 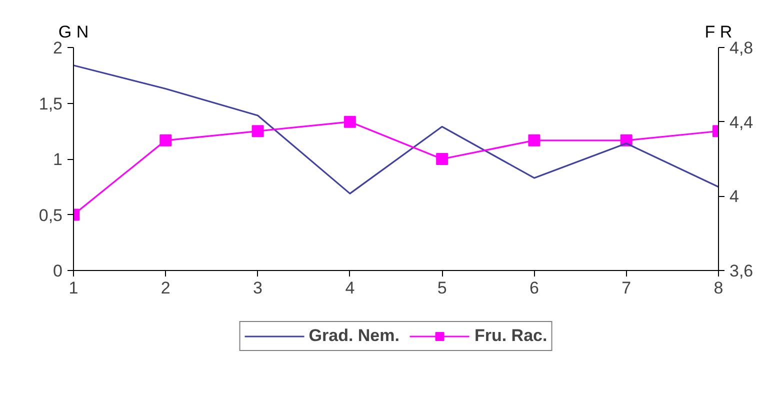 What do you see at coordinates (58, 271) in the screenshot?
I see `y-tick-label: 0` at bounding box center [58, 271].